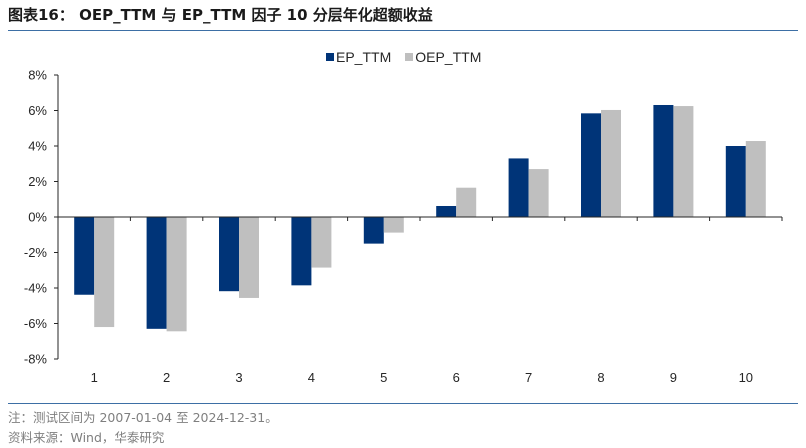 The image size is (806, 448). Describe the element at coordinates (456, 377) in the screenshot. I see `x-tick-label: 6` at that location.